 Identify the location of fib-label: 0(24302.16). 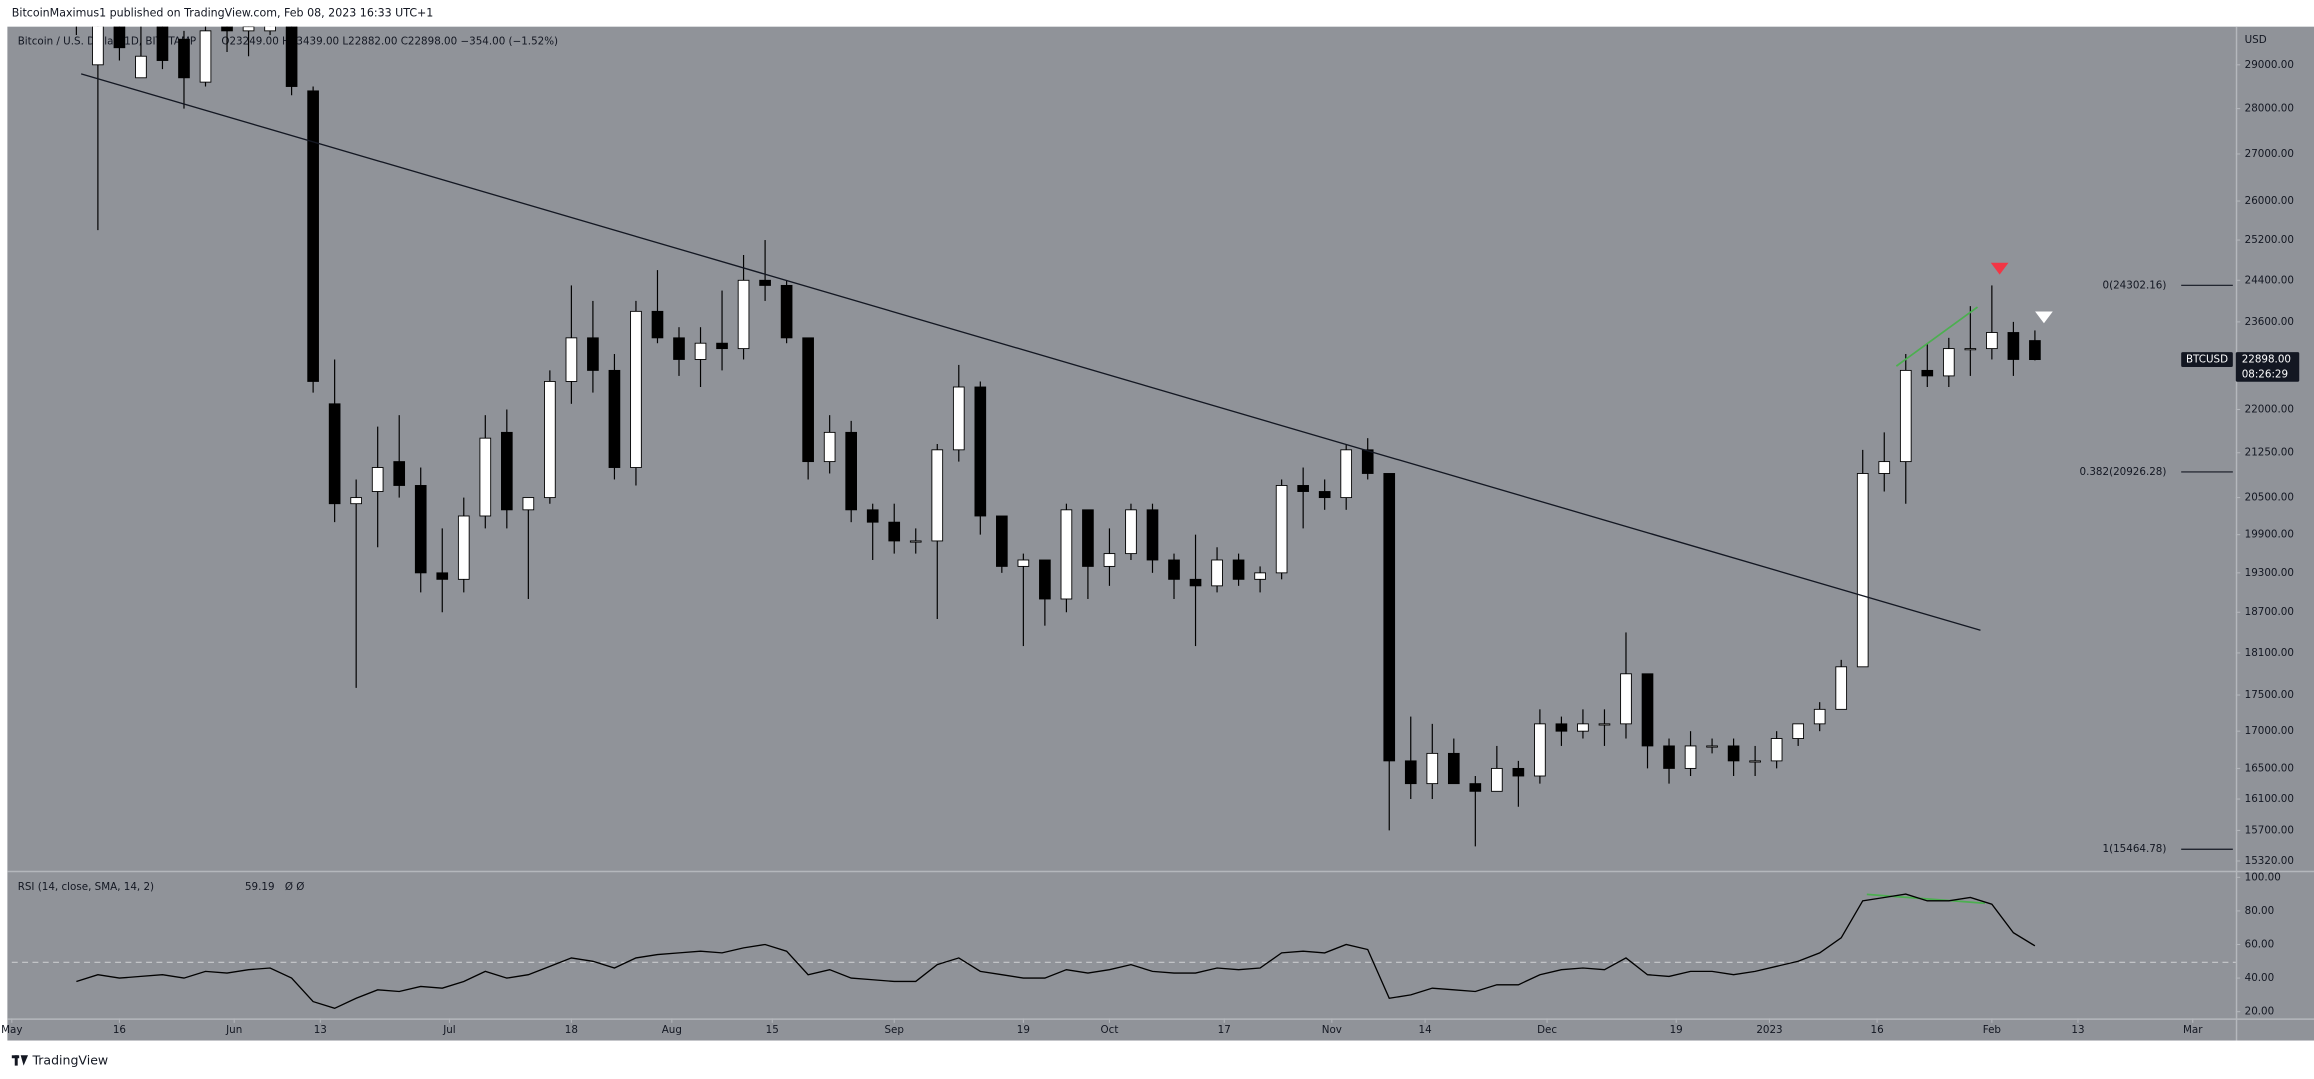
(2135, 285).